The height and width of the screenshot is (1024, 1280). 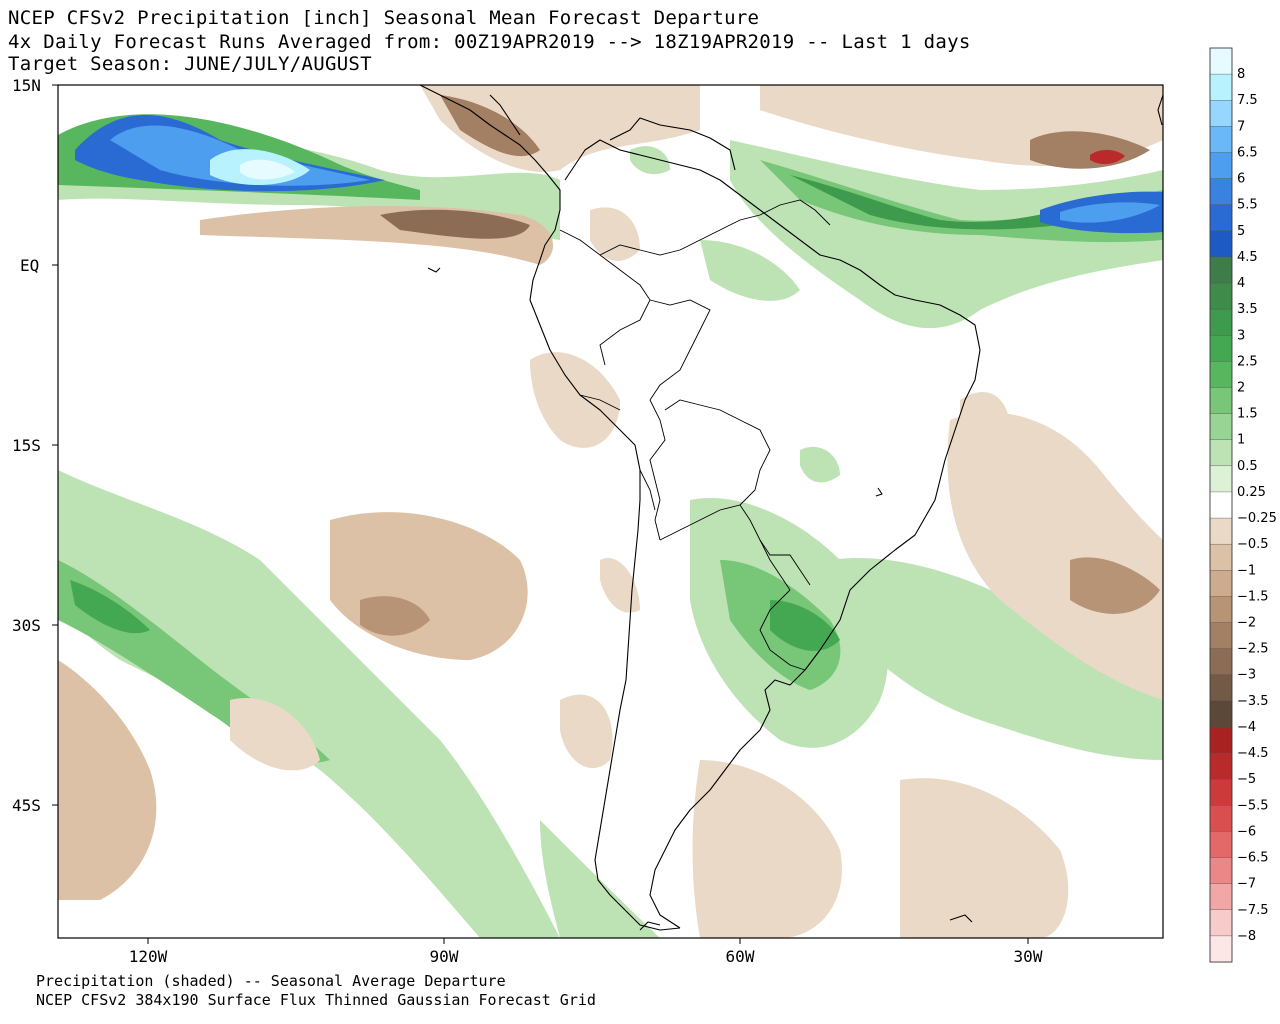 I want to click on country-borders, so click(x=695, y=435).